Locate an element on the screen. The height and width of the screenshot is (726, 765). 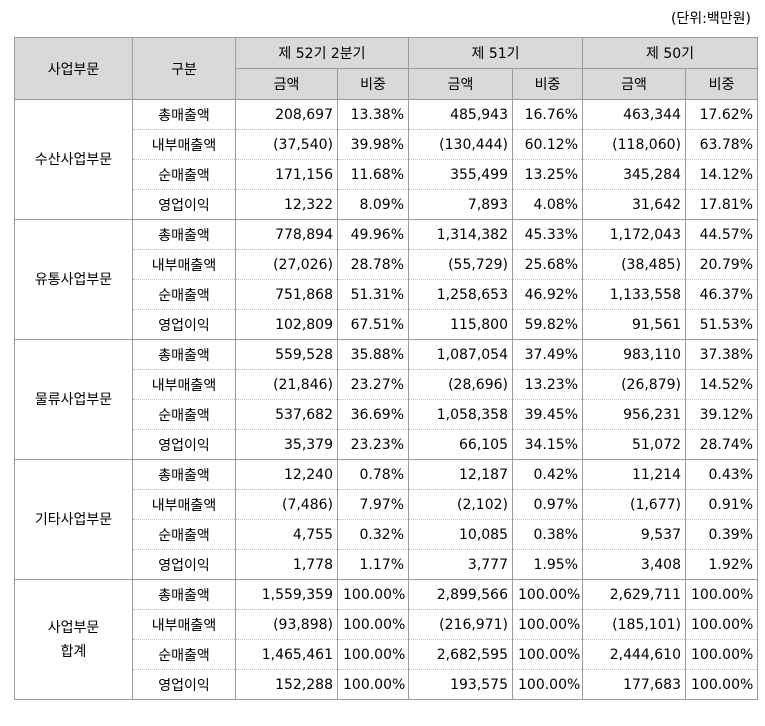
amount-51-cell: (216,971) is located at coordinates (460, 624).